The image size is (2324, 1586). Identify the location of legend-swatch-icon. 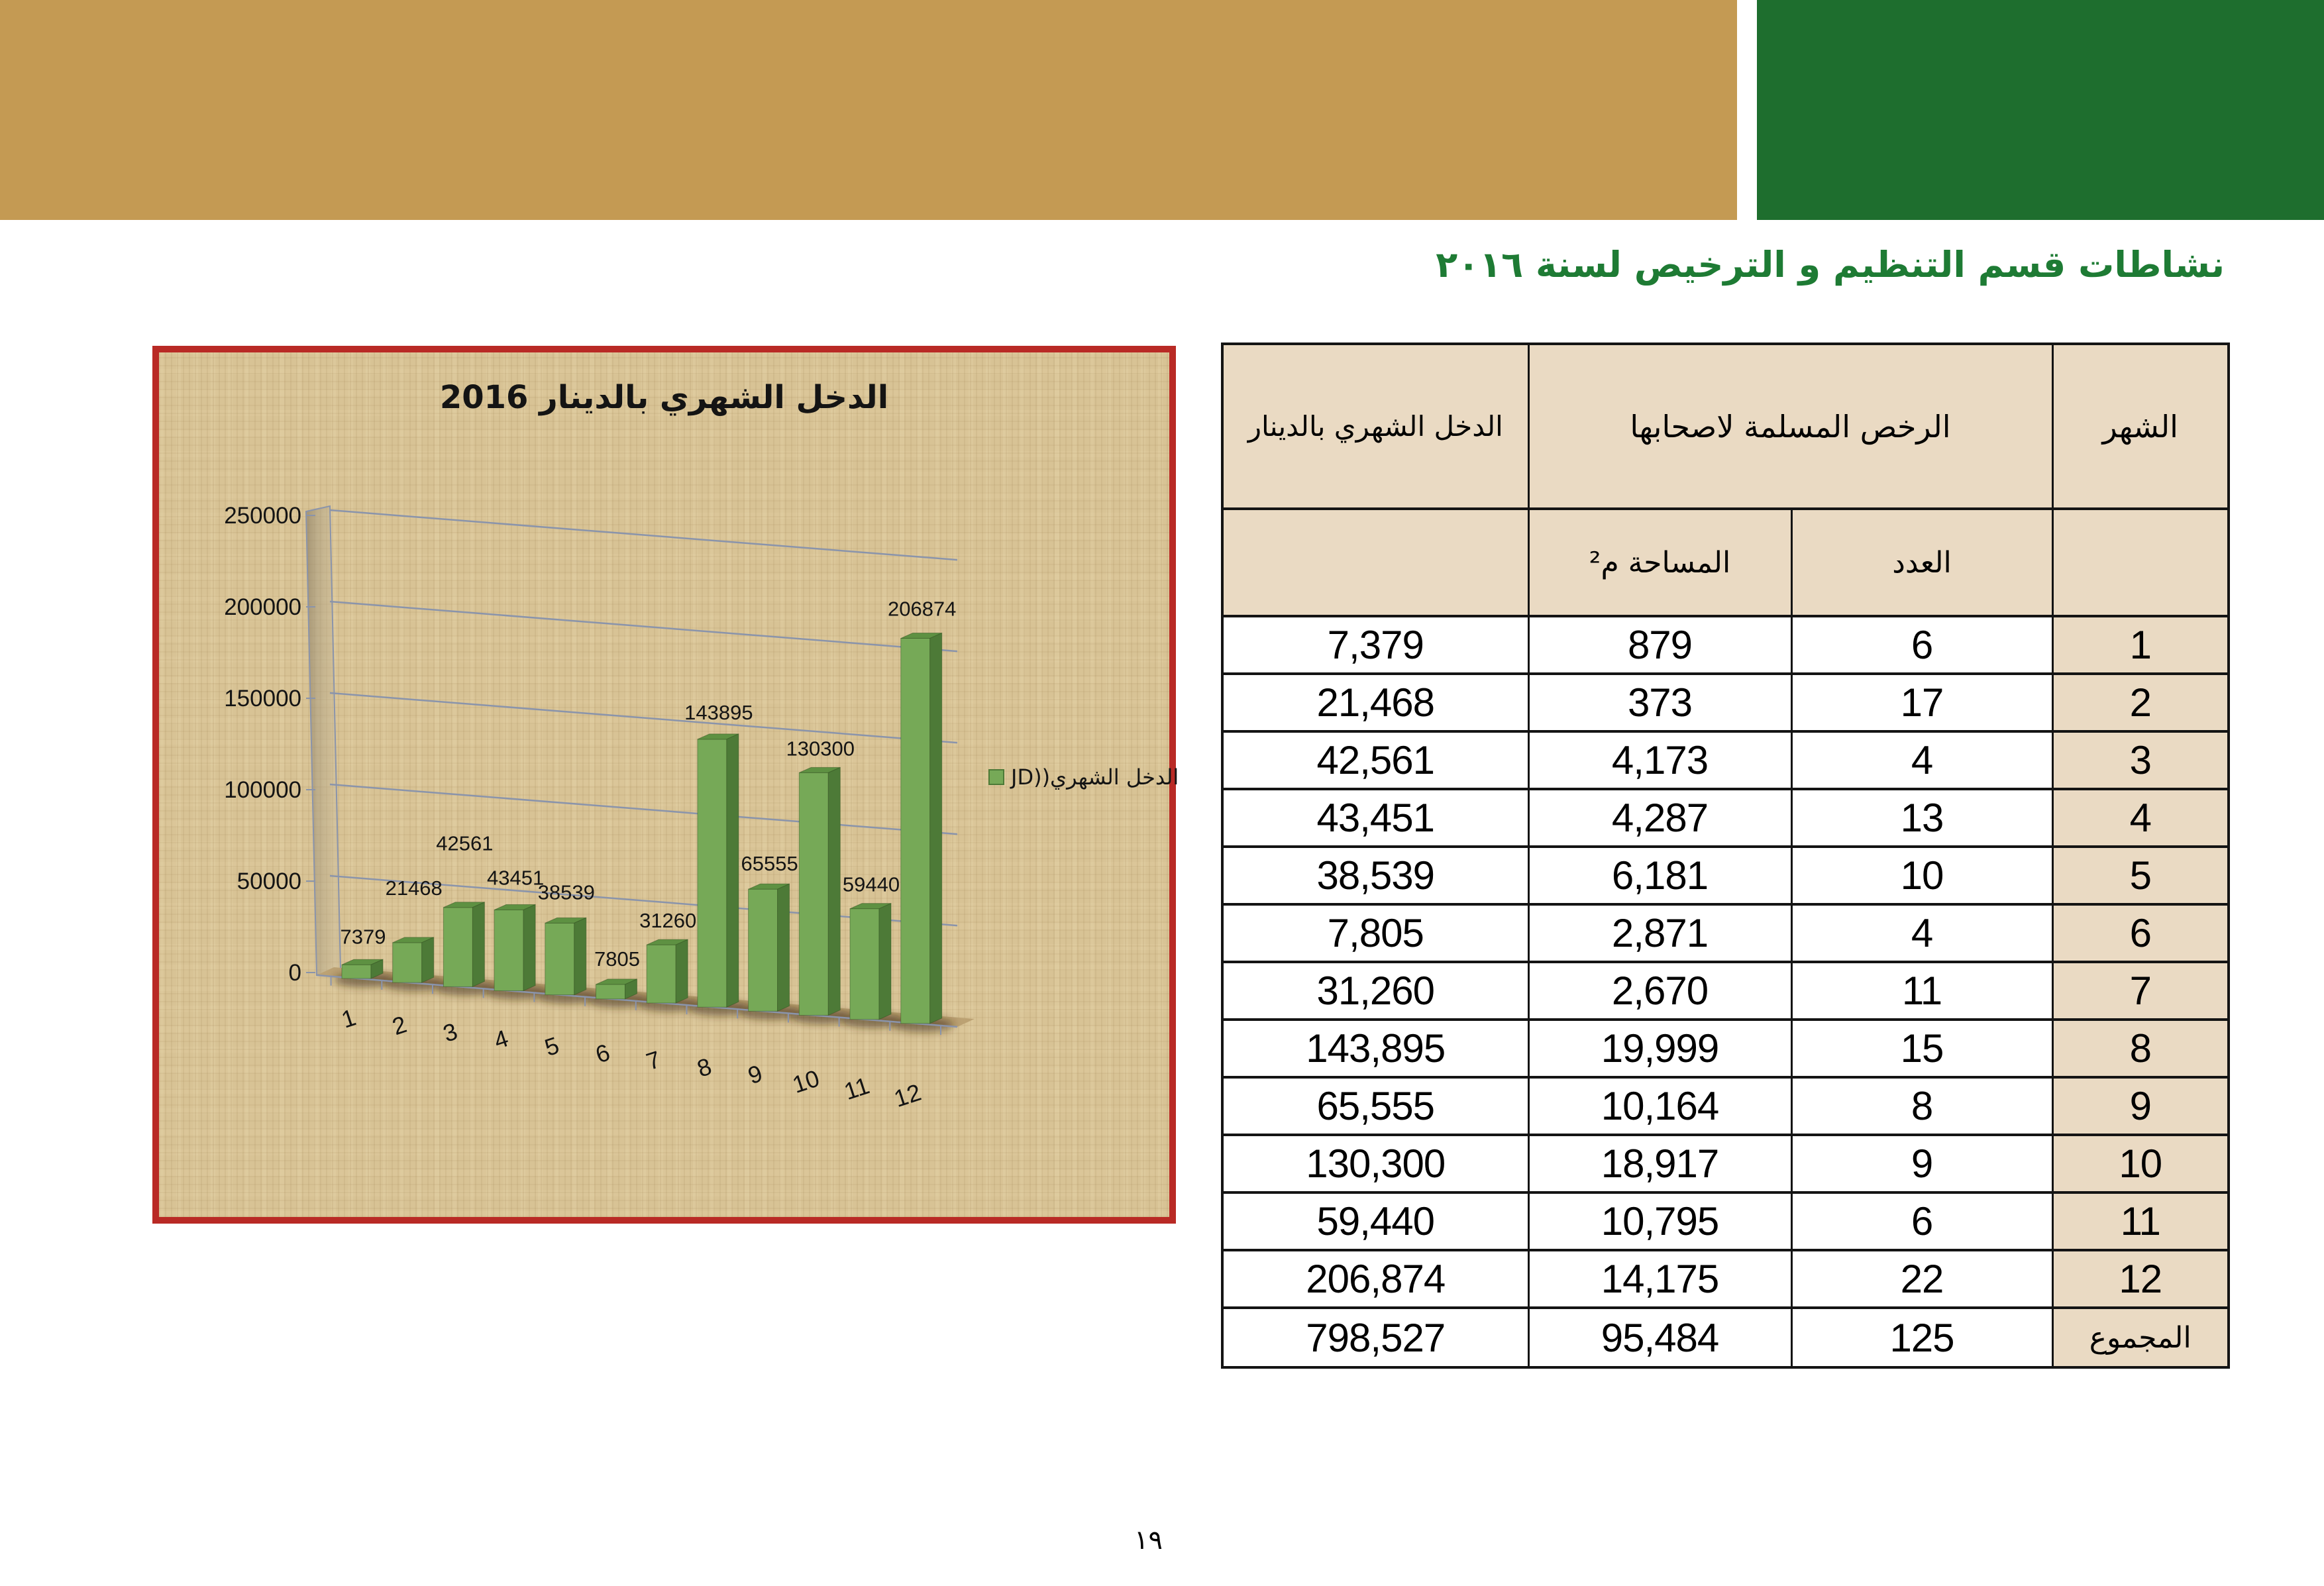
(996, 777).